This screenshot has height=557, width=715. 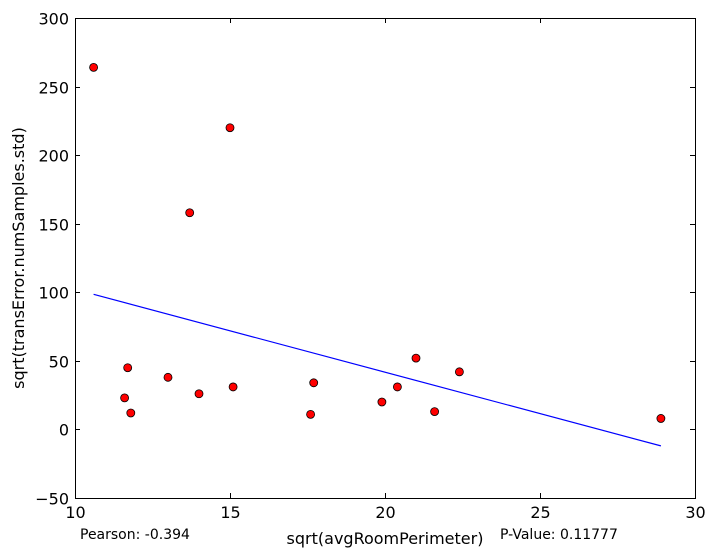 What do you see at coordinates (385, 512) in the screenshot?
I see `x-tick-label: 20` at bounding box center [385, 512].